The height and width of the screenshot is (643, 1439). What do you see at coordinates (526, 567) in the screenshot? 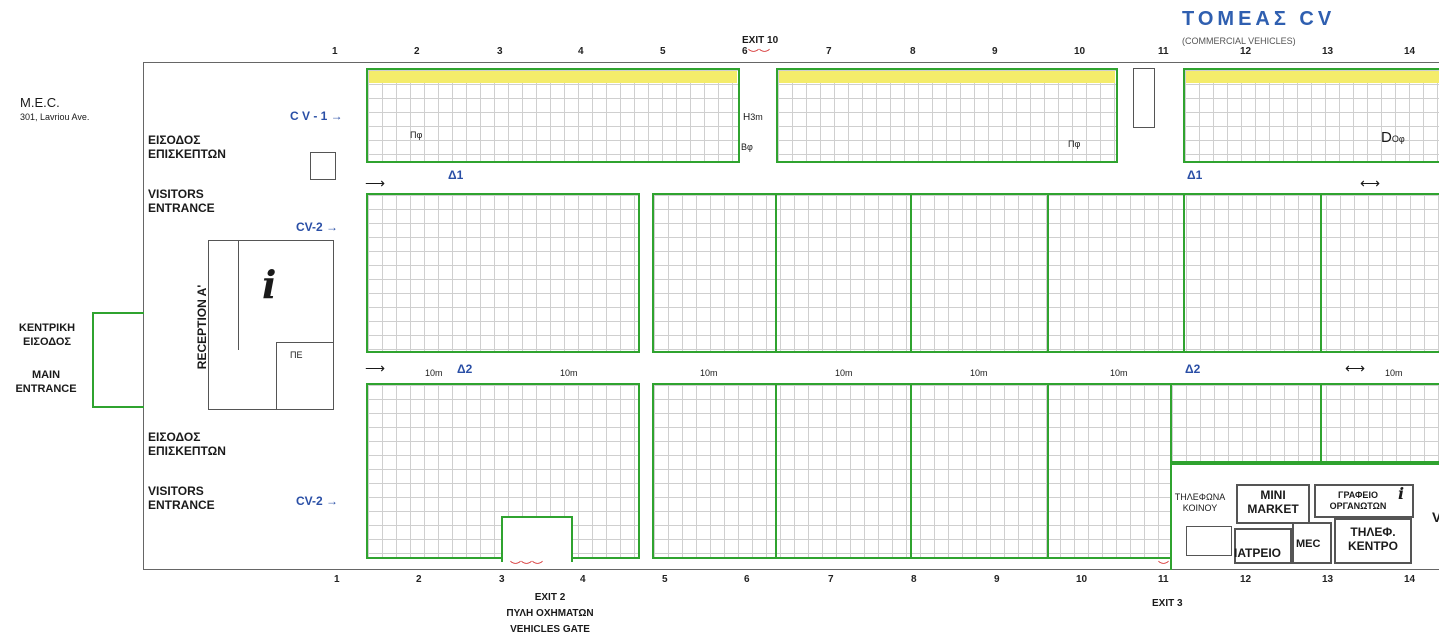
I see `exit2-door-icon: ︶︶︶` at bounding box center [526, 567].